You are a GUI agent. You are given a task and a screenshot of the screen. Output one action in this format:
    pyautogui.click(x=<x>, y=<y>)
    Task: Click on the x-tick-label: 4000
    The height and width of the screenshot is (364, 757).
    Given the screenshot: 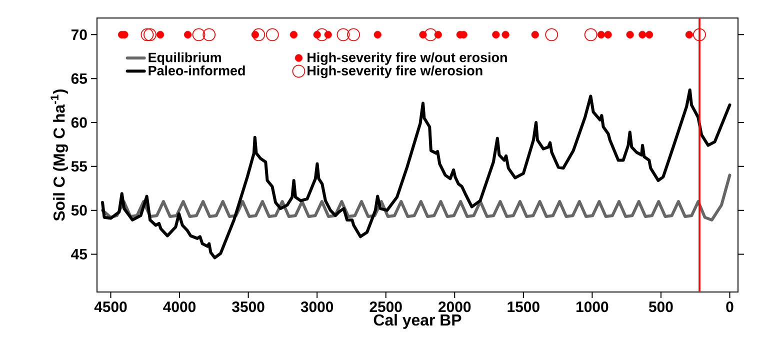 What is the action you would take?
    pyautogui.click(x=179, y=307)
    